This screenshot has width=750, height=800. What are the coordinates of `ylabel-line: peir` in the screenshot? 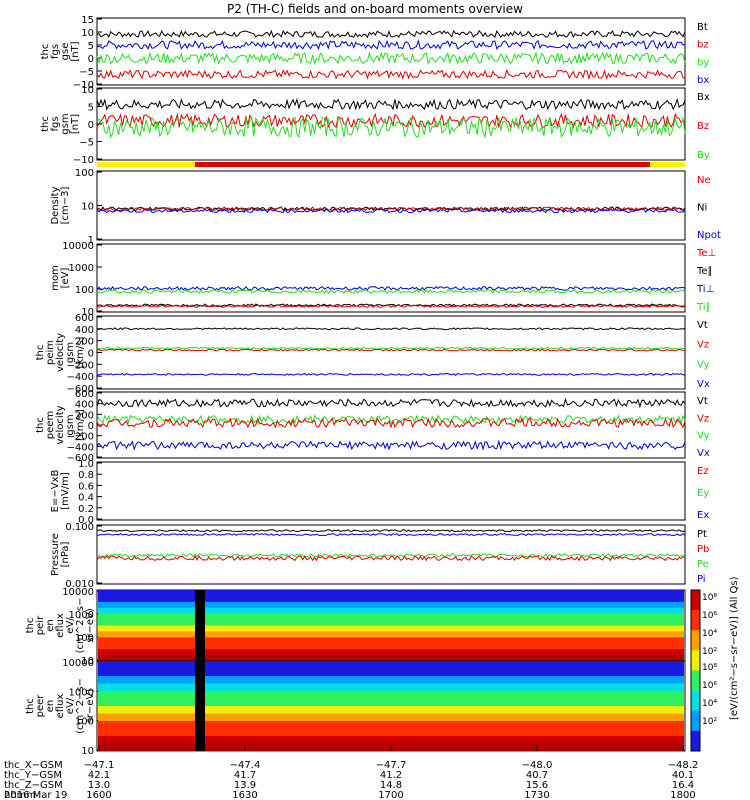 It's located at (40, 625).